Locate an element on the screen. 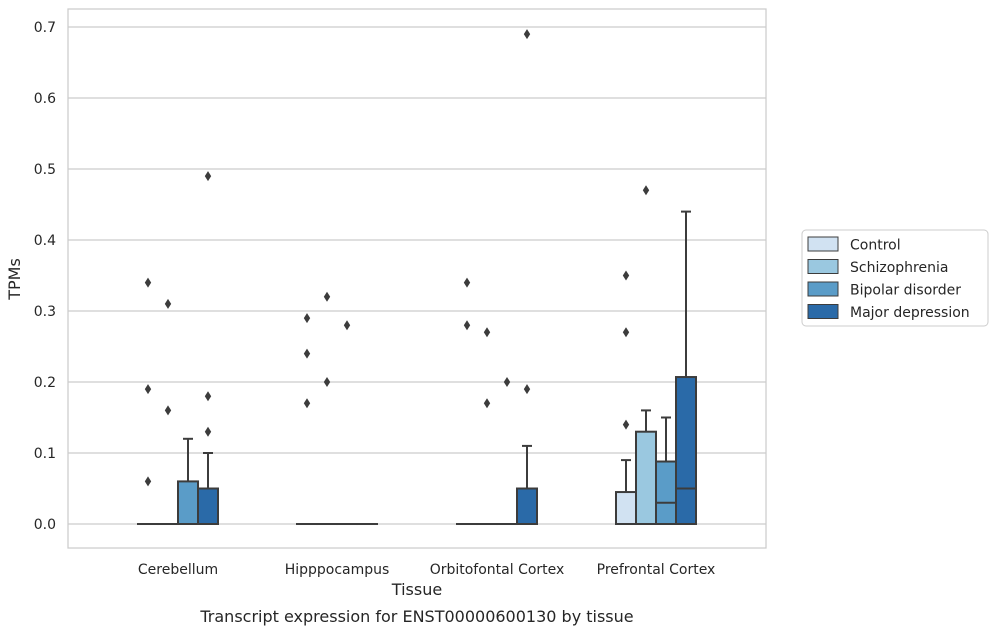 The width and height of the screenshot is (997, 634). y-tick-label: 0.2 is located at coordinates (45, 383).